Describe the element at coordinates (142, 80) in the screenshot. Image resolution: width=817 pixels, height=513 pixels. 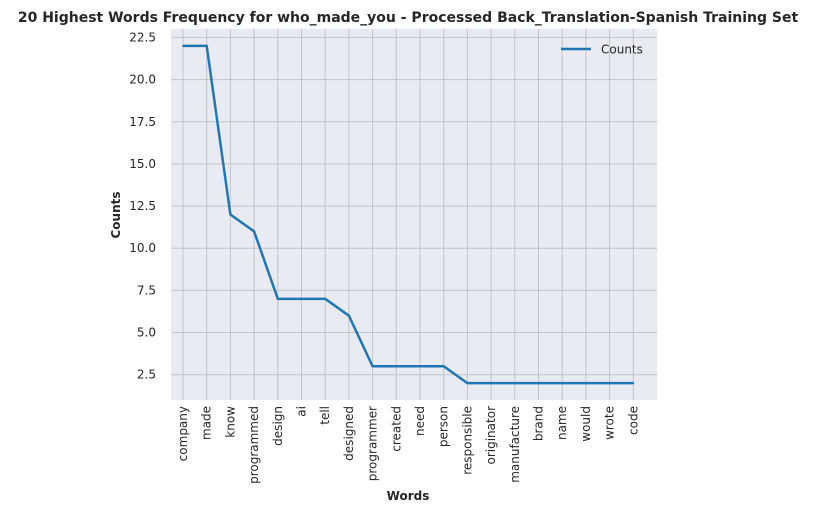
I see `y-tick-label: 20.0` at that location.